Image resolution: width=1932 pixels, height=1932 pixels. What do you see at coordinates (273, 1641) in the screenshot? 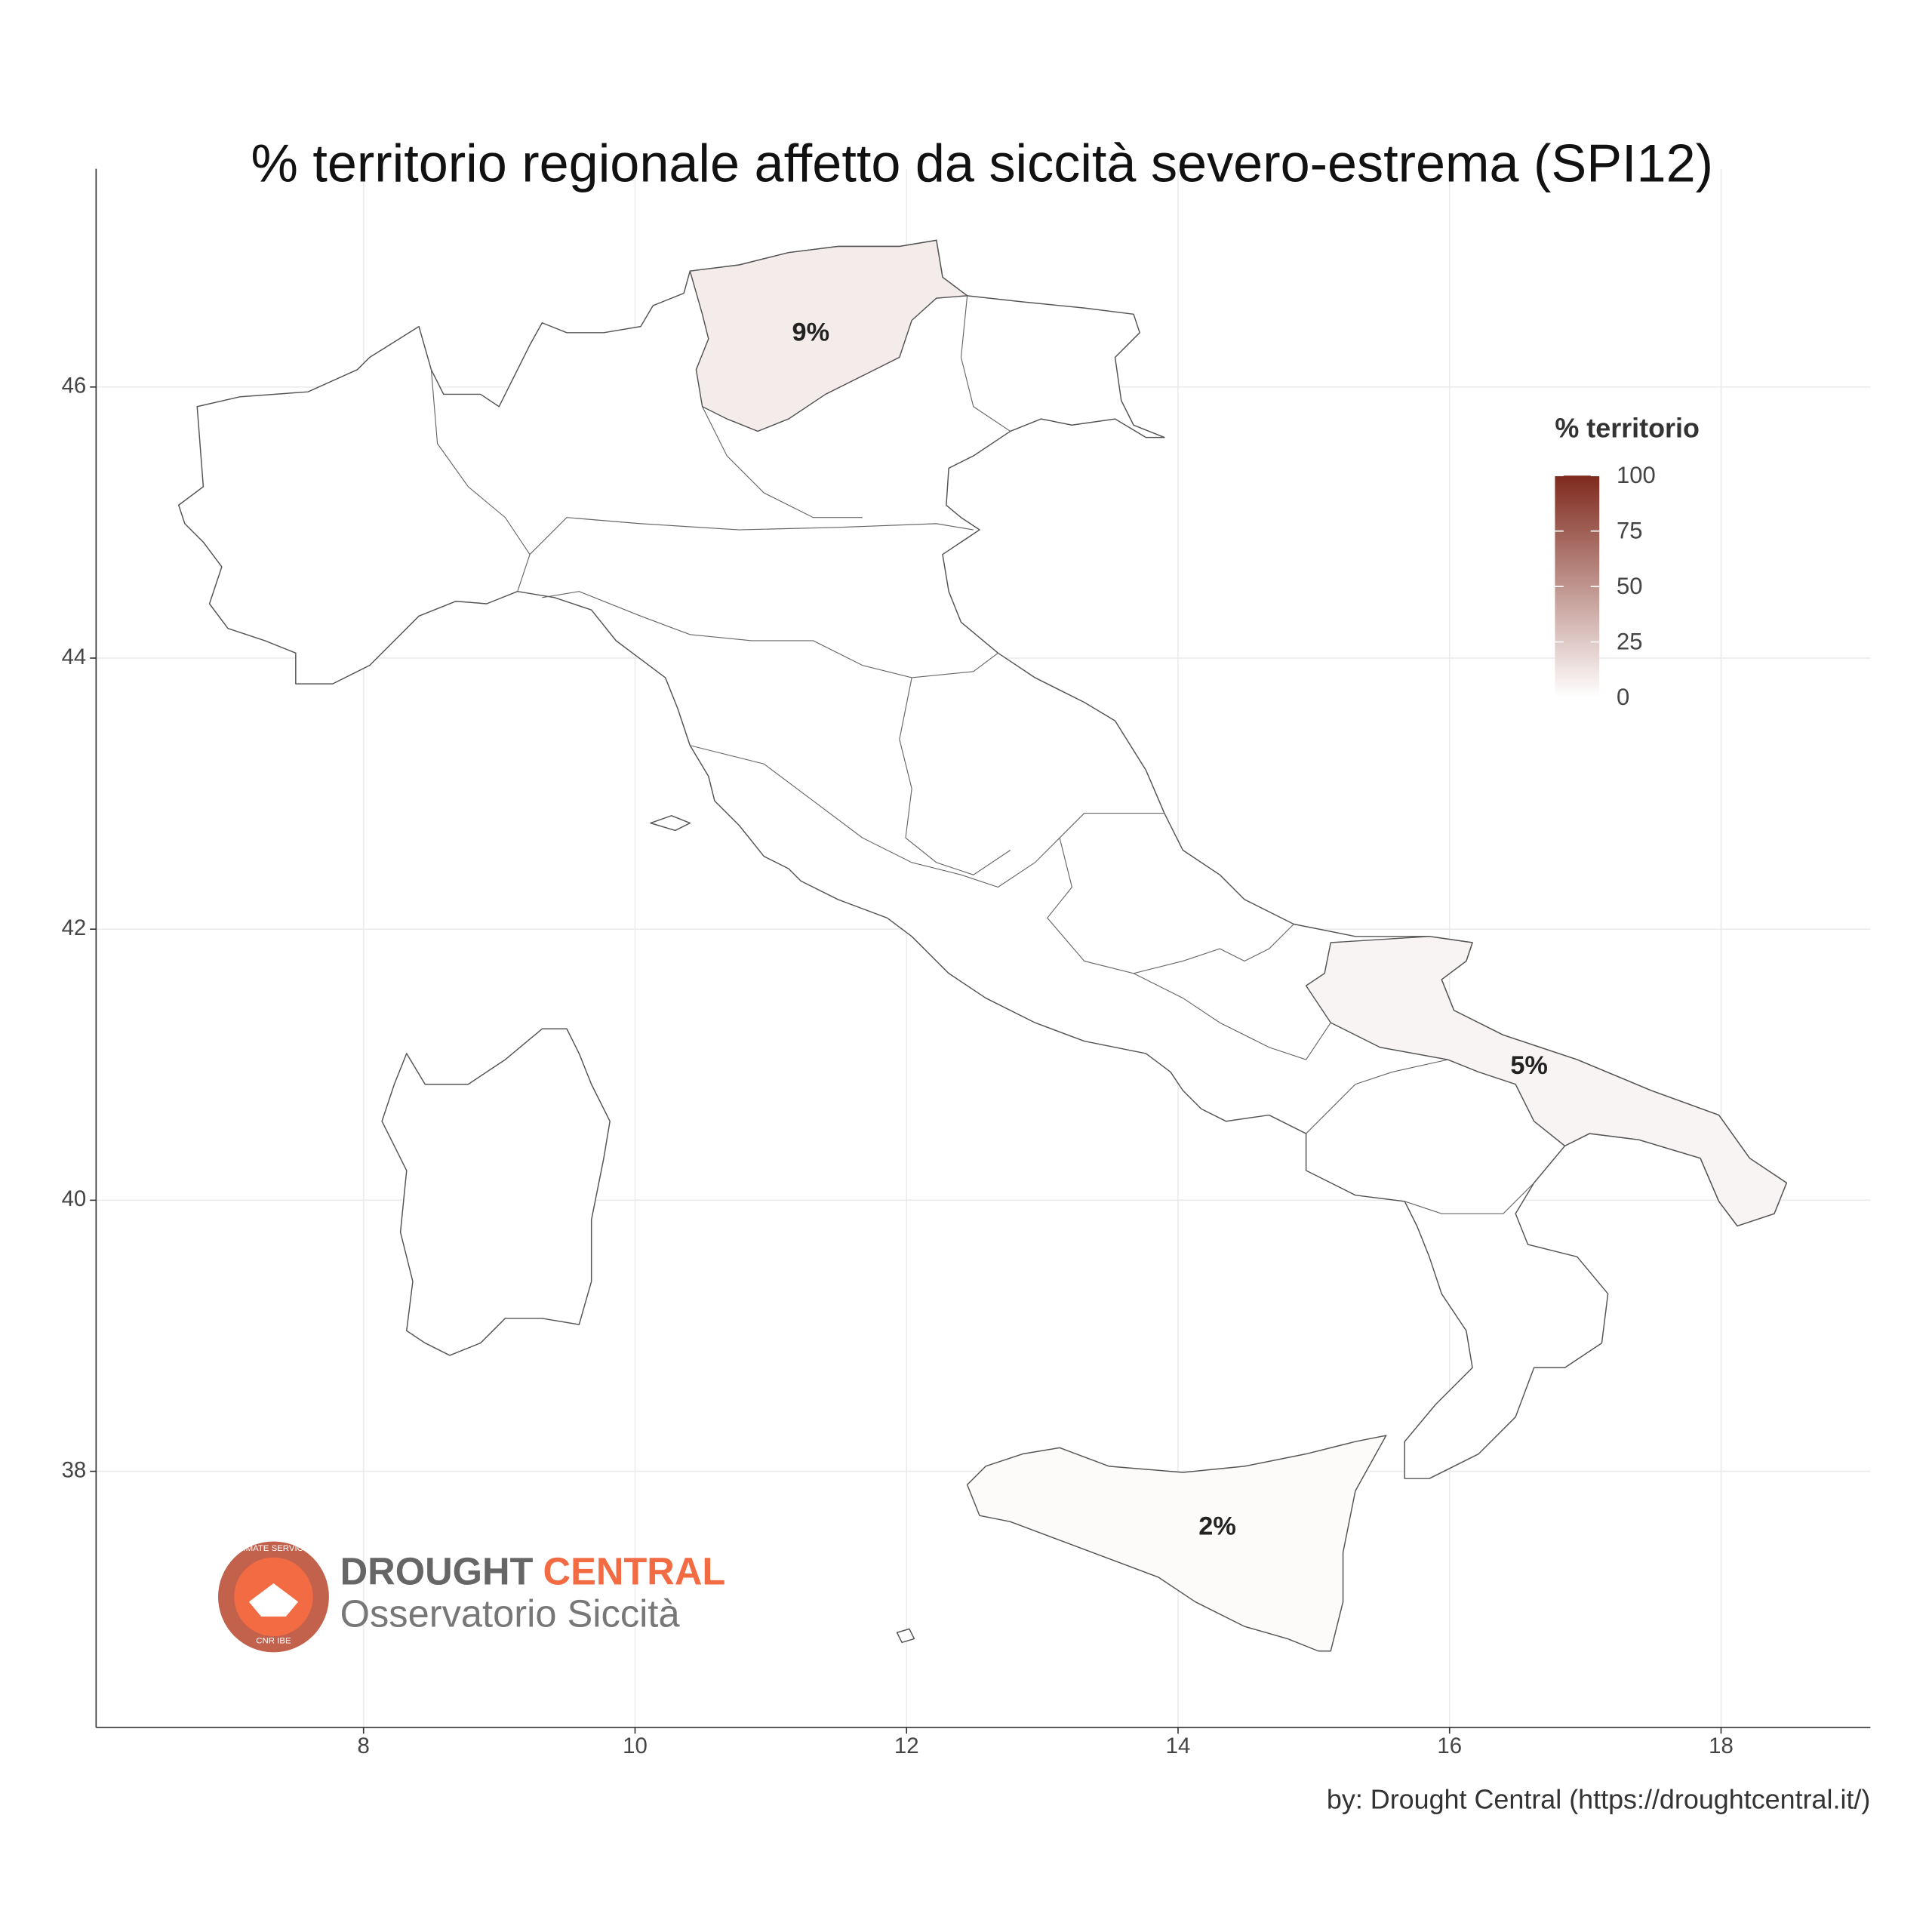
I see `logo-ring-bottom: CNR IBE` at bounding box center [273, 1641].